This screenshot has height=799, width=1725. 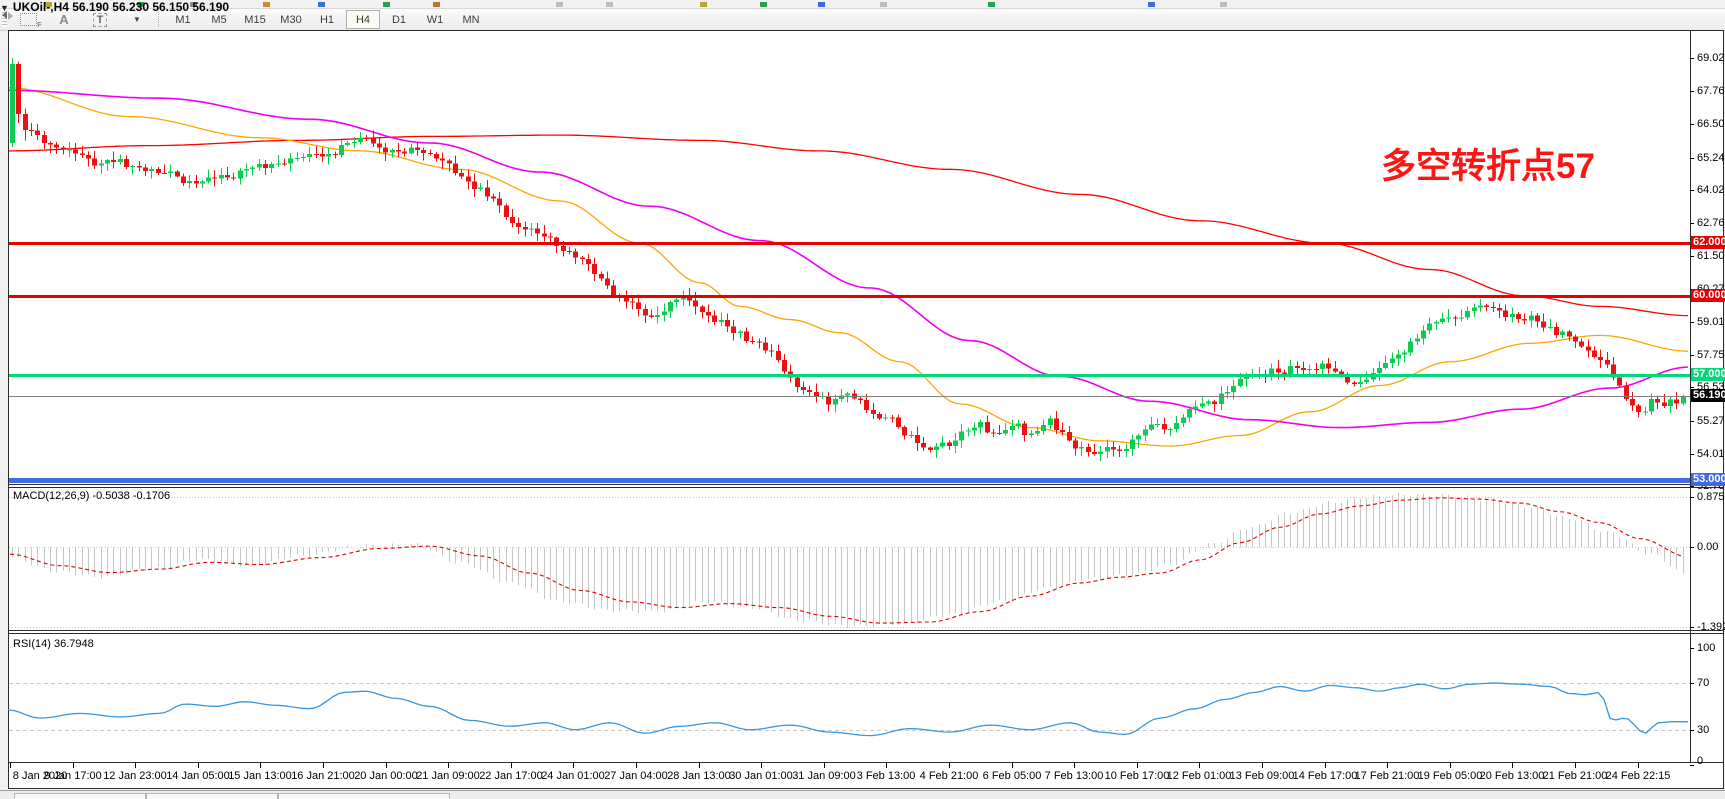 I want to click on toolbar-drag-handle, so click(x=4, y=19).